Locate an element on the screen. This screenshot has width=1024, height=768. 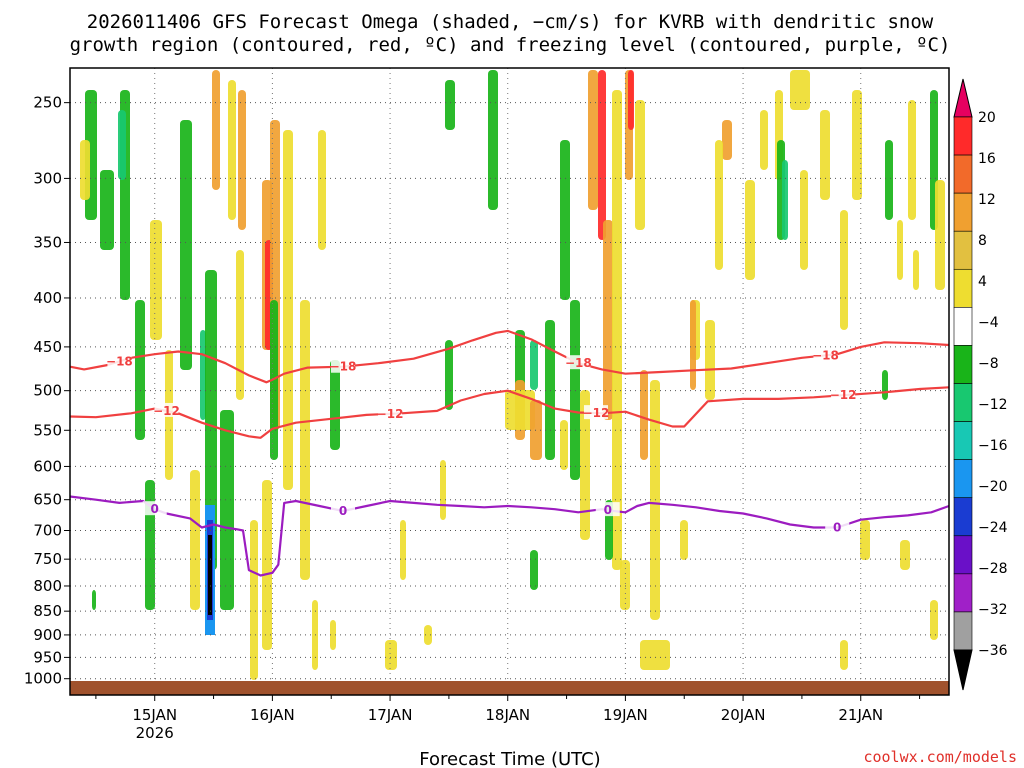
colorbar-label: −24 is located at coordinates (993, 528).